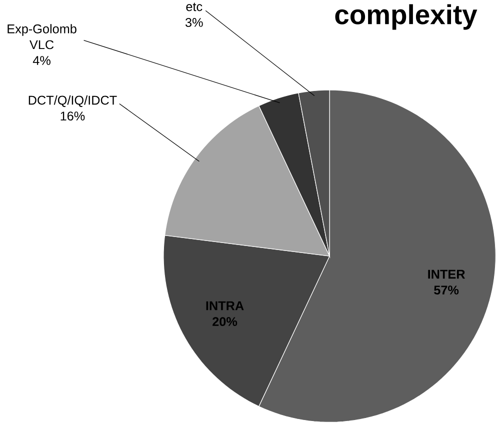 Image resolution: width=496 pixels, height=423 pixels. I want to click on data-label: 4%, so click(41, 61).